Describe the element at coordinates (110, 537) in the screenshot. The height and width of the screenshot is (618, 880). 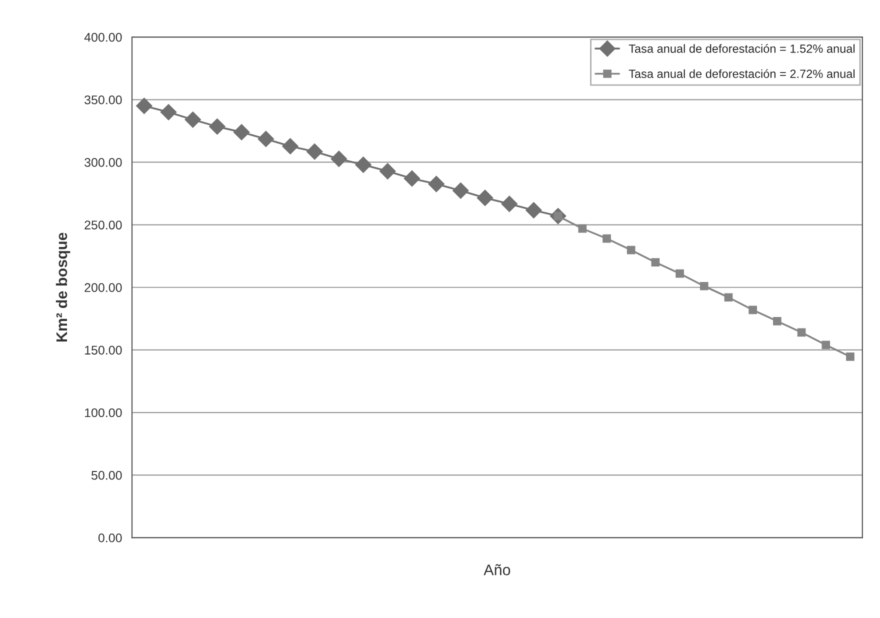
I see `y-tick-label: 0.00` at that location.